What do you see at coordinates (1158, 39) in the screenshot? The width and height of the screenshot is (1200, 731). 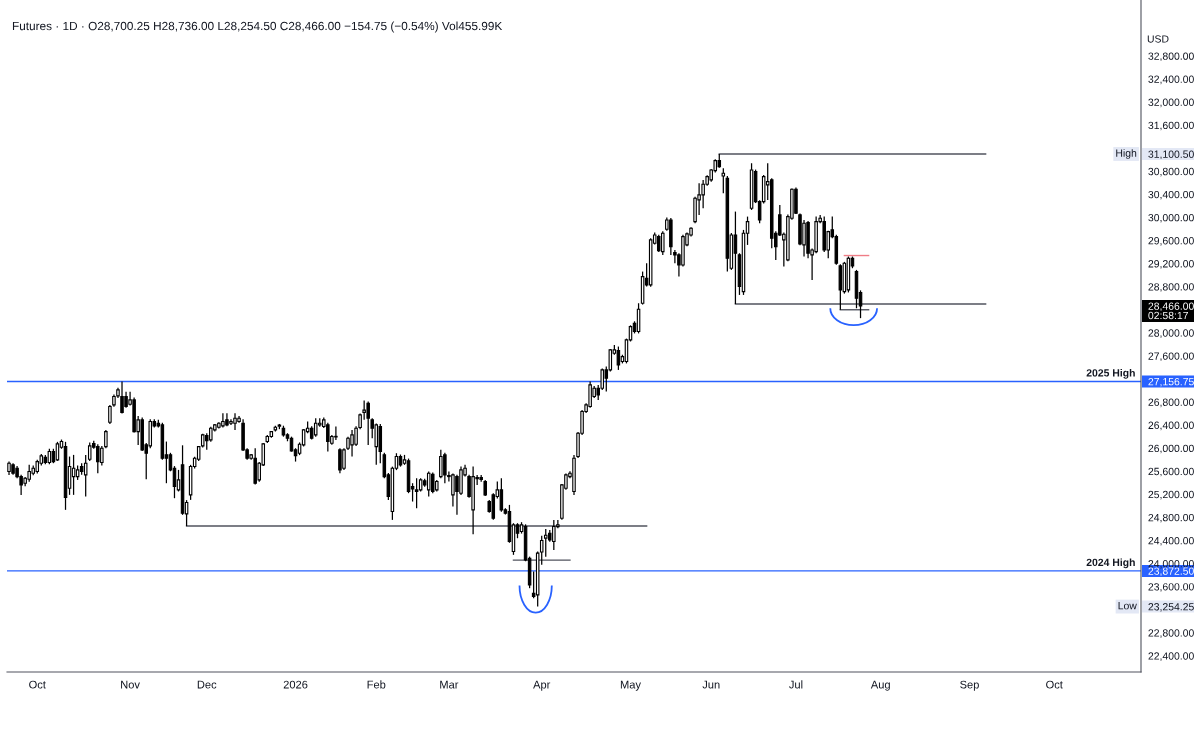 I see `y-axis-title: USD` at bounding box center [1158, 39].